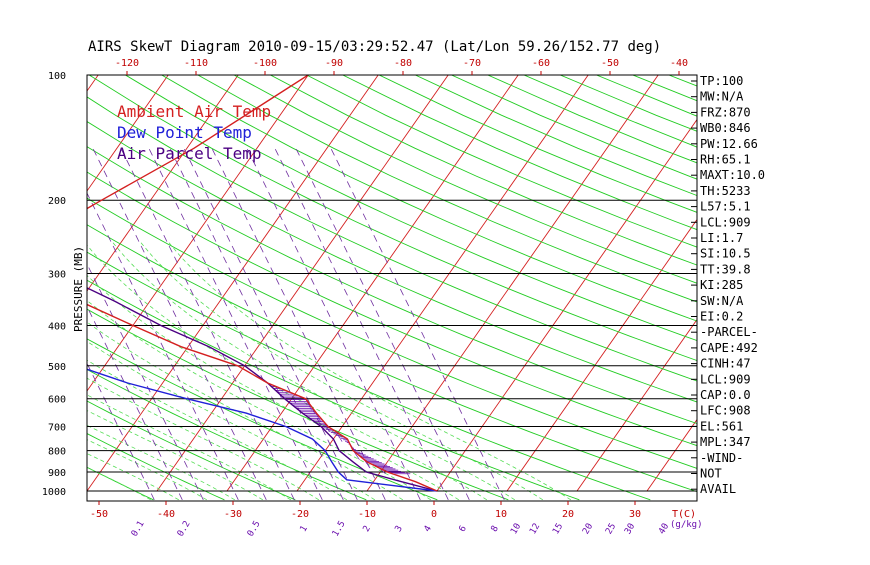 The height and width of the screenshot is (565, 870). Describe the element at coordinates (501, 514) in the screenshot. I see `bottom-tick-label: 10` at that location.